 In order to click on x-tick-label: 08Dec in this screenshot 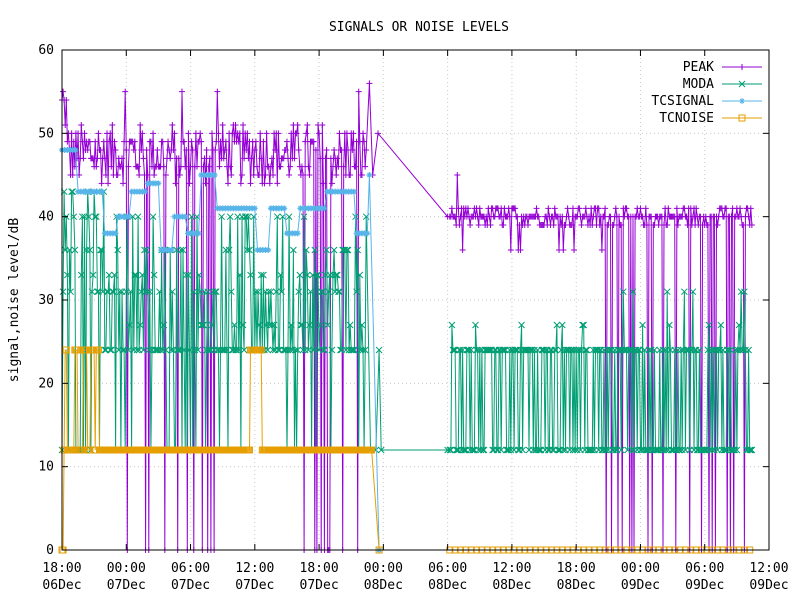, I will do `click(447, 585)`.